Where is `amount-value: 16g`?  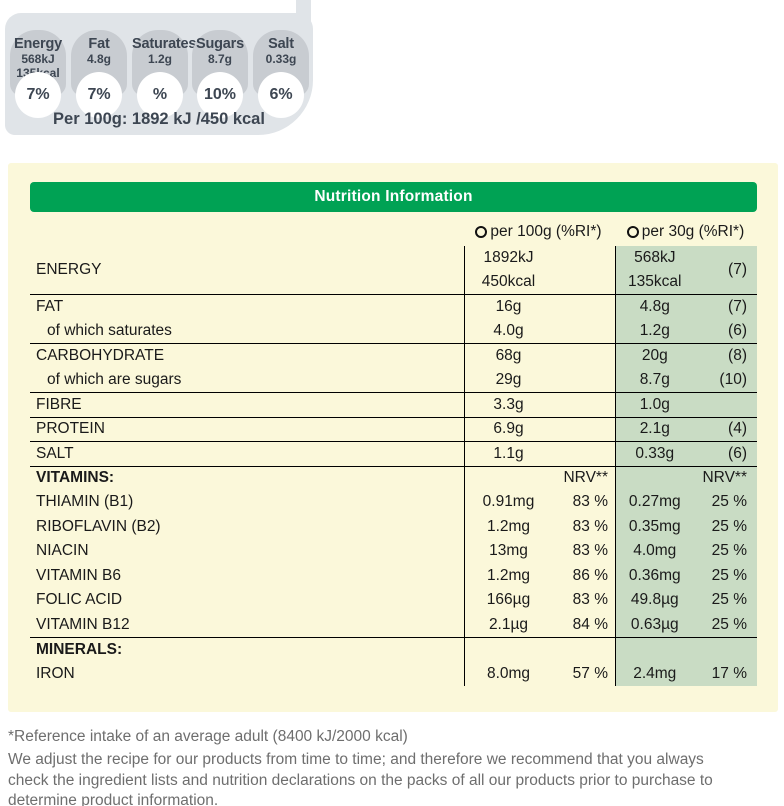 amount-value: 16g is located at coordinates (508, 306).